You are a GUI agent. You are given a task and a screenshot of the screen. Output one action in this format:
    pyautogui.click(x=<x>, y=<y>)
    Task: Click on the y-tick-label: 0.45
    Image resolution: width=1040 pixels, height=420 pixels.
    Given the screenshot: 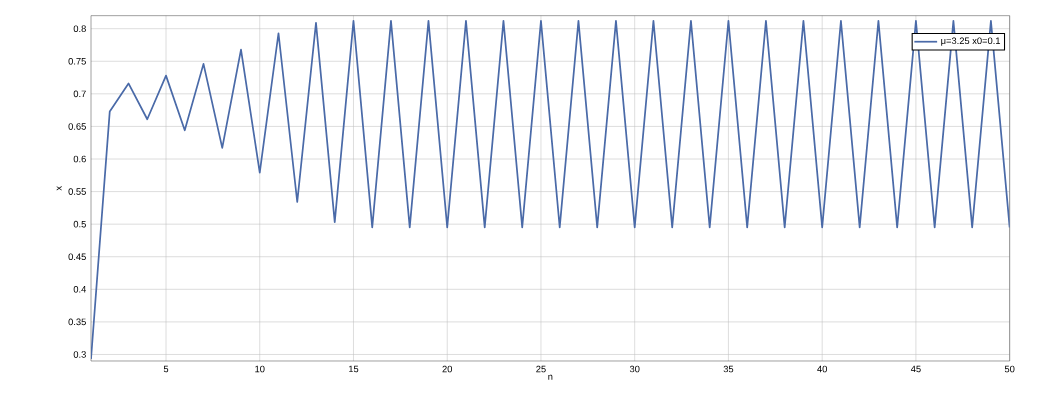 What is the action you would take?
    pyautogui.click(x=77, y=257)
    